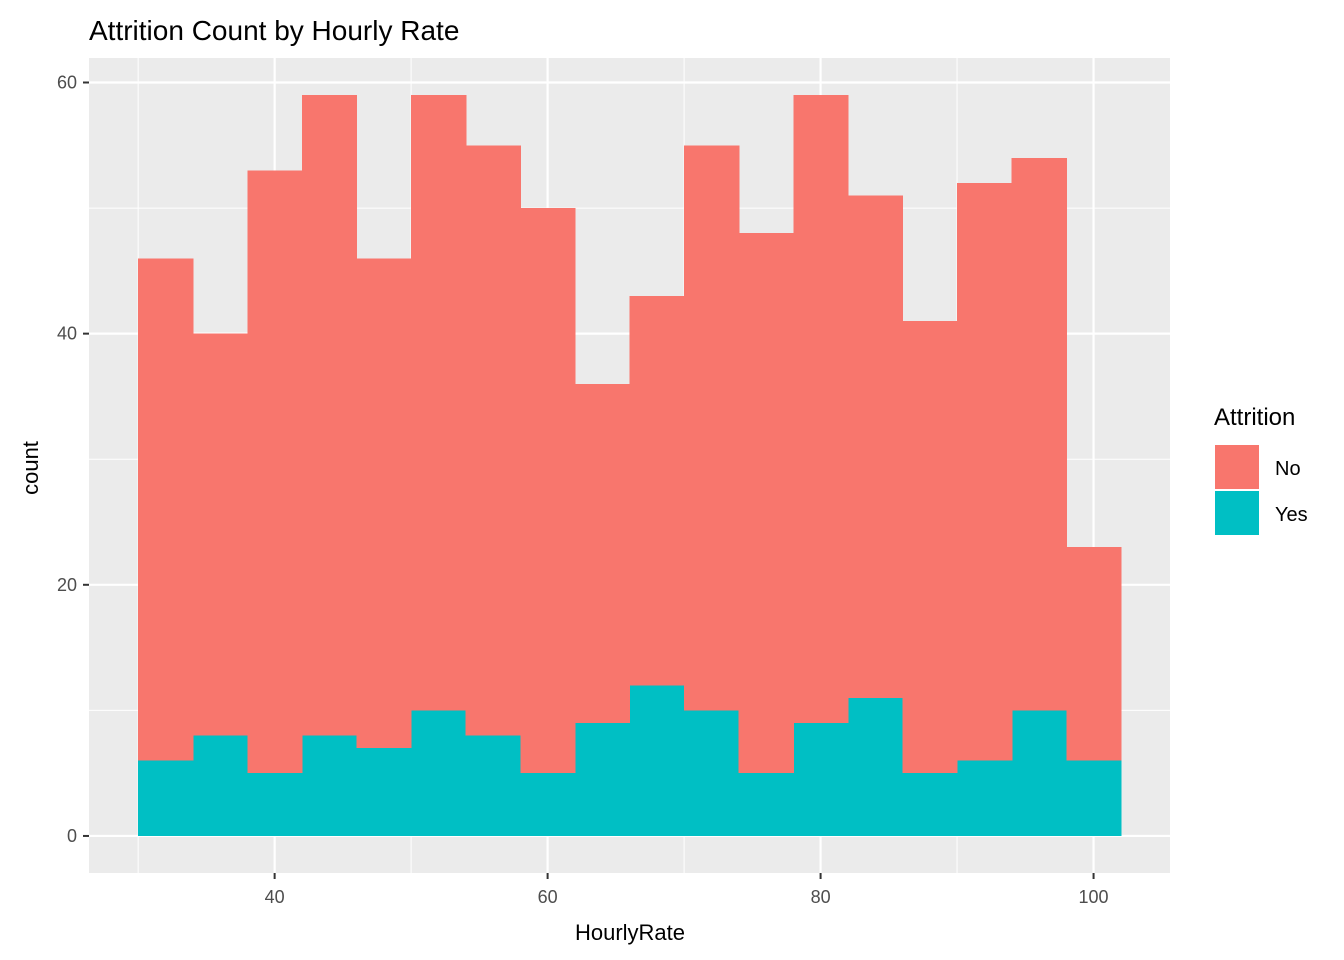 Image resolution: width=1344 pixels, height=960 pixels. What do you see at coordinates (548, 897) in the screenshot?
I see `x-tick-label: 60` at bounding box center [548, 897].